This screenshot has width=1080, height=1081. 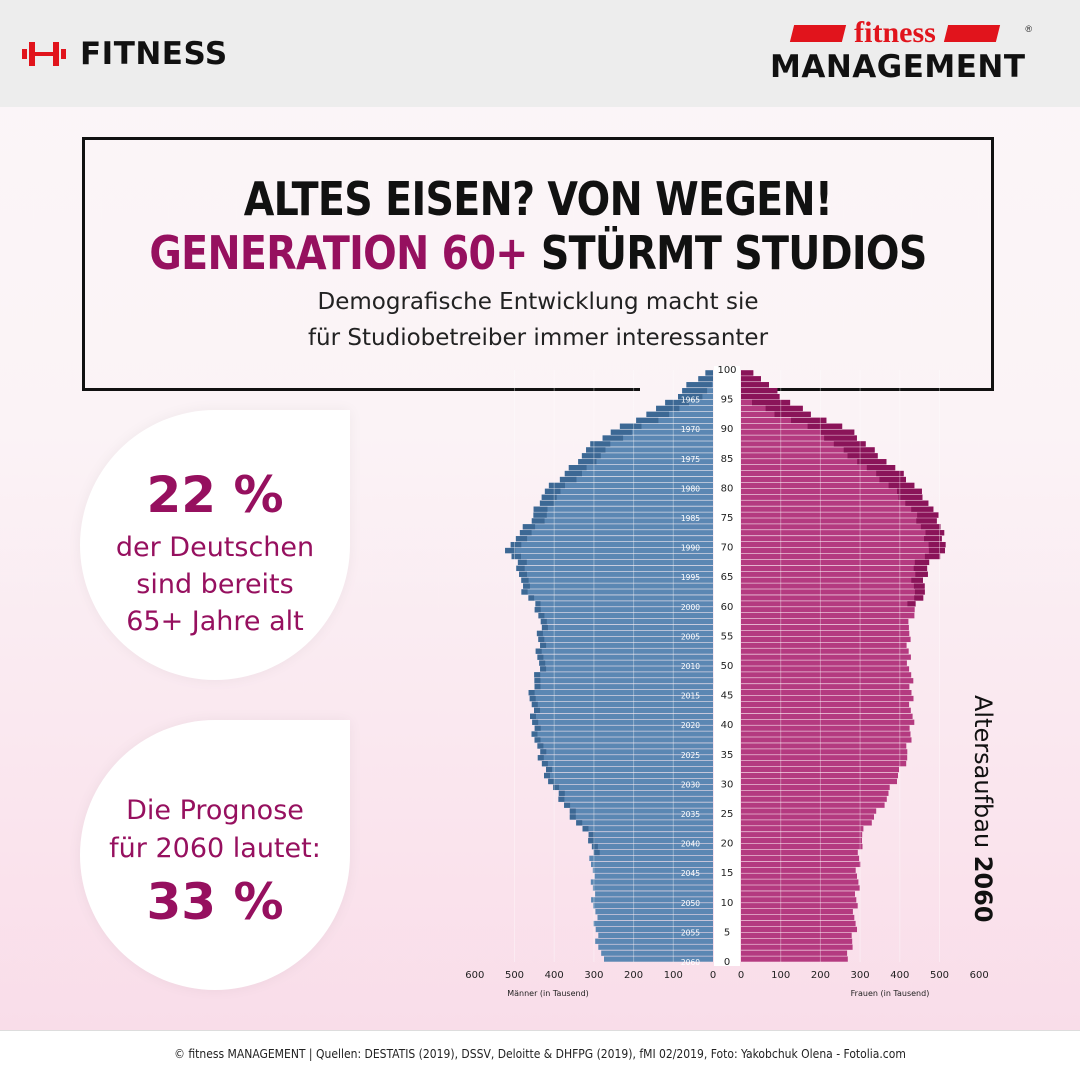 I want to click on age-tick-label: 5, so click(x=727, y=932).